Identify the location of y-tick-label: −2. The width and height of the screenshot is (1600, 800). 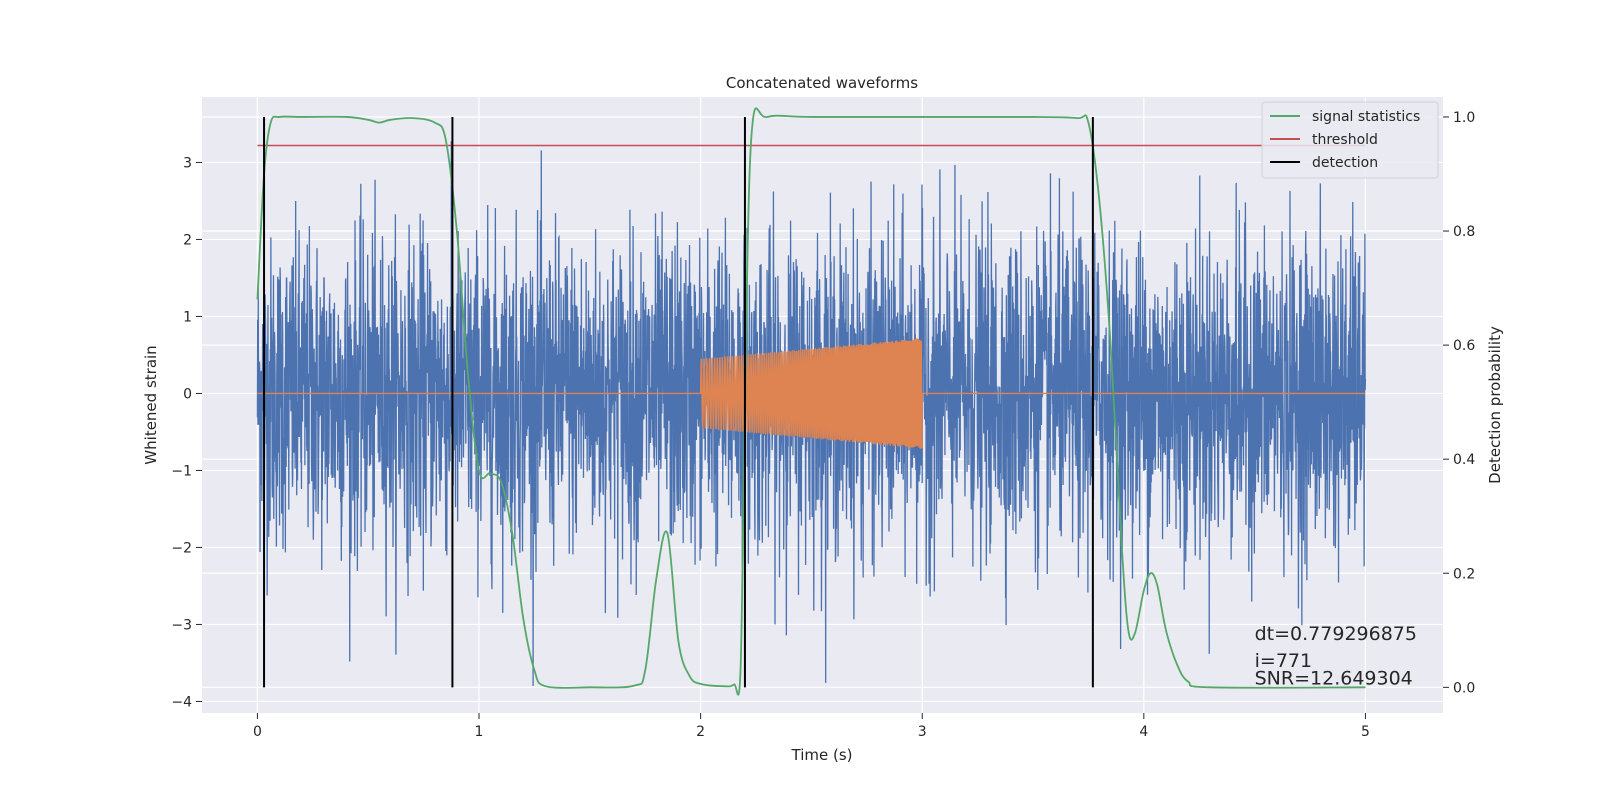
(181, 548).